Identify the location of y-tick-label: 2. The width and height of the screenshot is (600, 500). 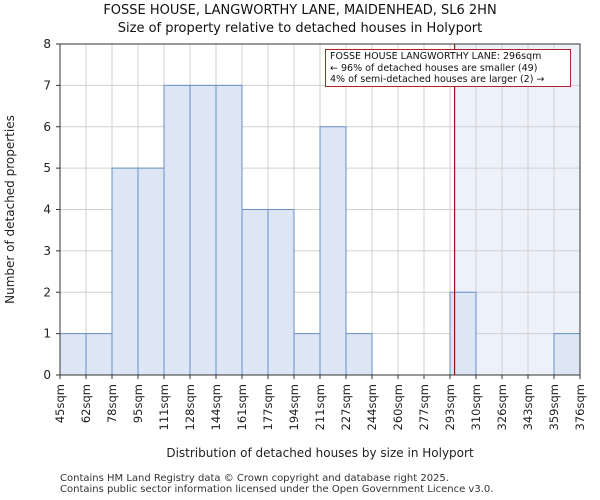
(47, 292).